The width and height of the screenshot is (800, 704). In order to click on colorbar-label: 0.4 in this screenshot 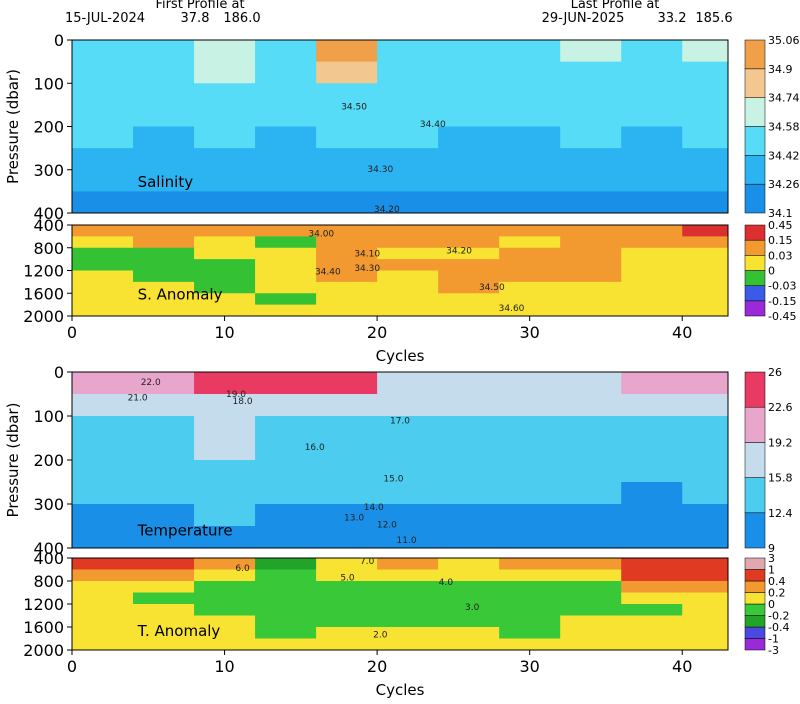, I will do `click(777, 581)`.